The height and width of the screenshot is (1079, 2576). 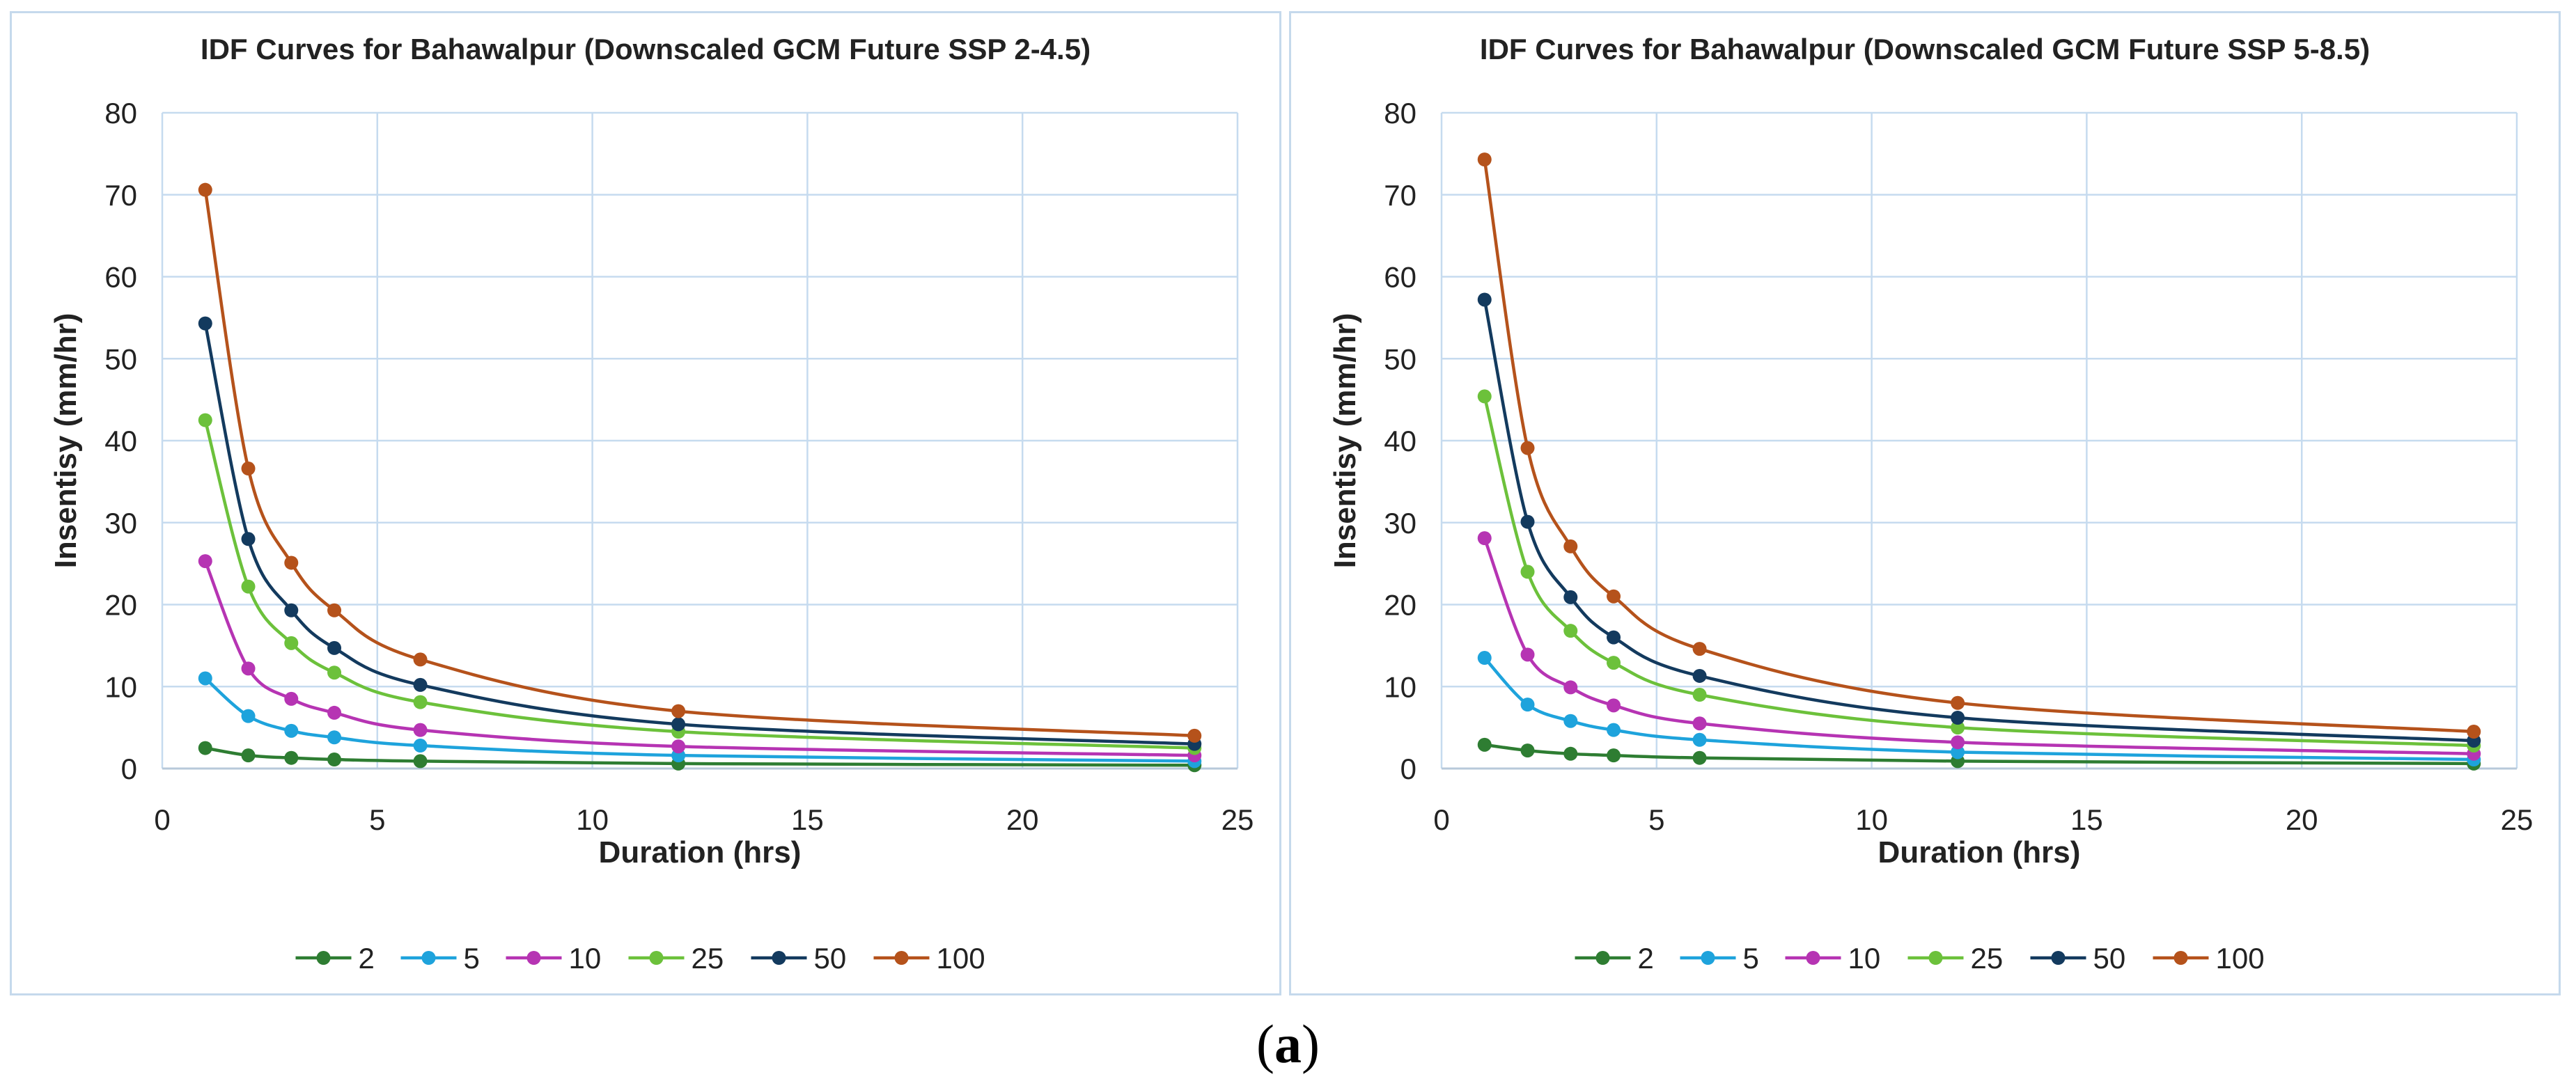 What do you see at coordinates (592, 819) in the screenshot?
I see `x-tick-label: 10` at bounding box center [592, 819].